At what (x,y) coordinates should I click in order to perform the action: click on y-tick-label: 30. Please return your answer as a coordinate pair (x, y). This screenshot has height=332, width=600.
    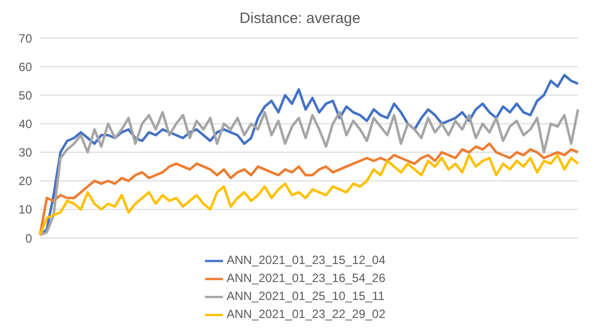
    Looking at the image, I should click on (25, 153).